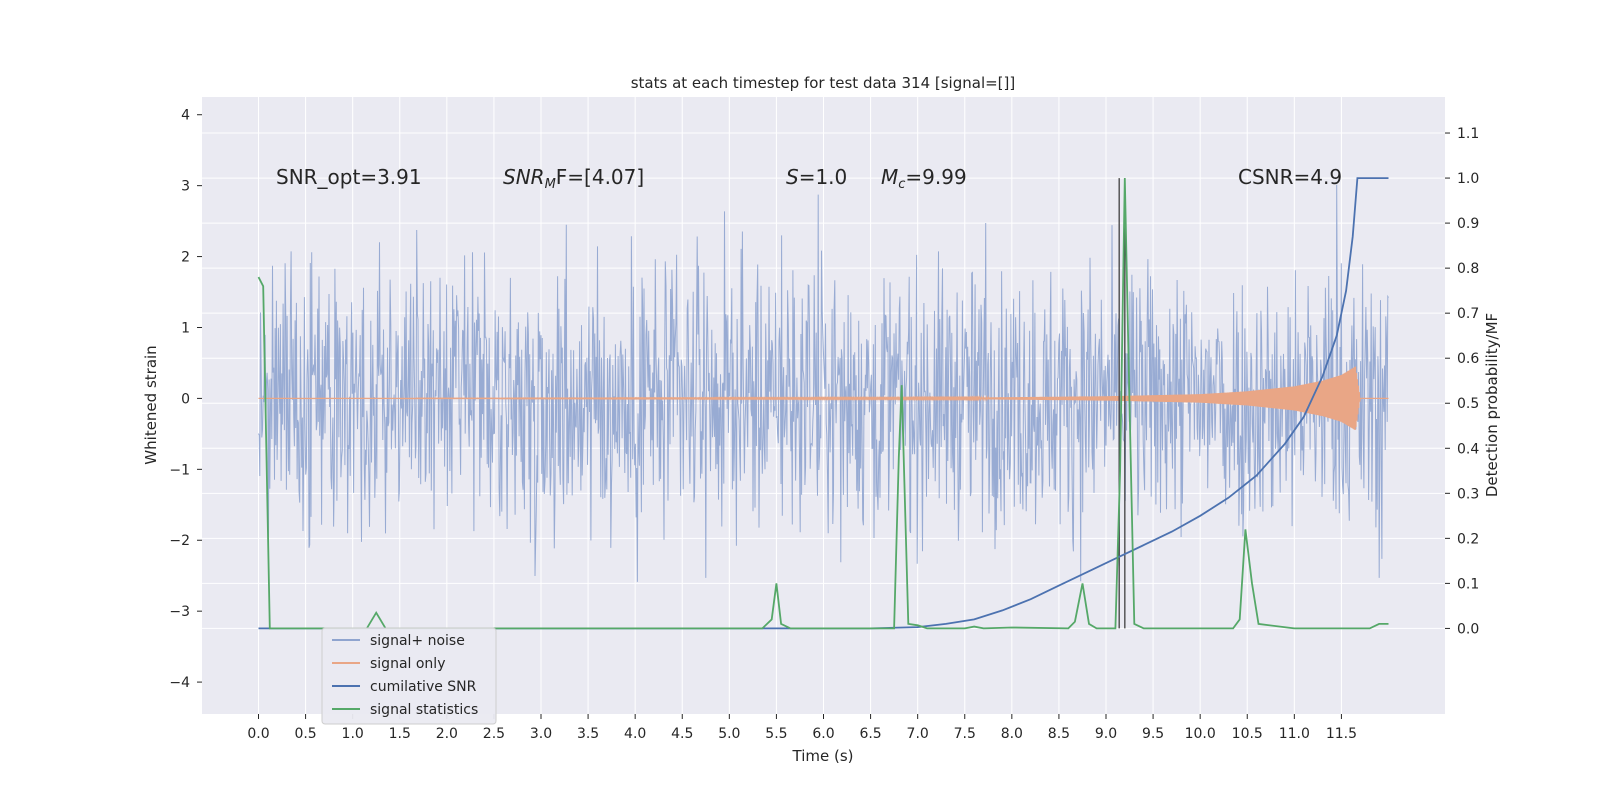 The image size is (1600, 800). I want to click on y-left-tick-label: −2, so click(179, 541).